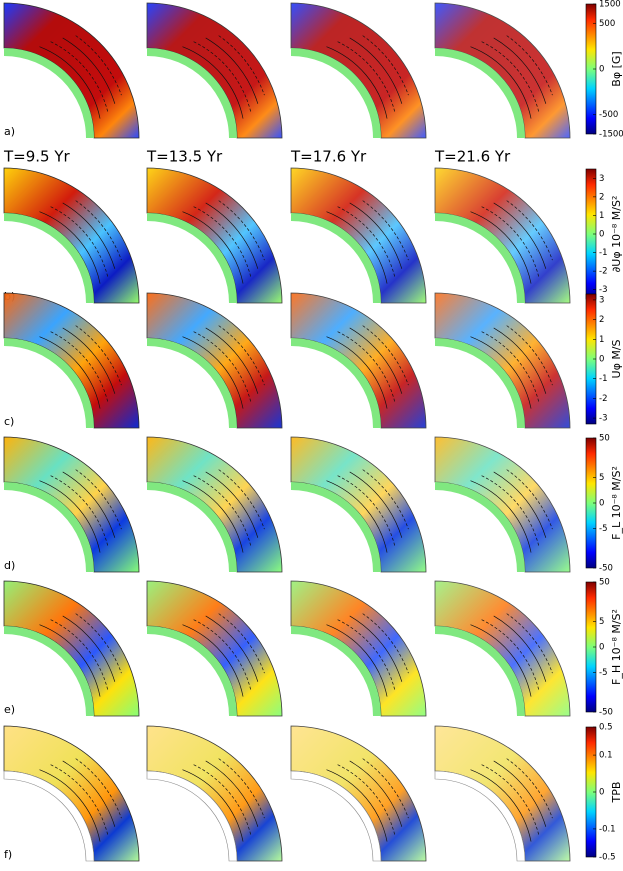  Describe the element at coordinates (472, 157) in the screenshot. I see `panel-title: T=21.6 Yr` at that location.